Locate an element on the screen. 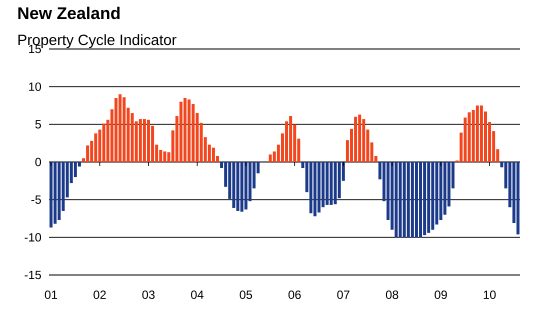  x-tick-label: 06 is located at coordinates (294, 294).